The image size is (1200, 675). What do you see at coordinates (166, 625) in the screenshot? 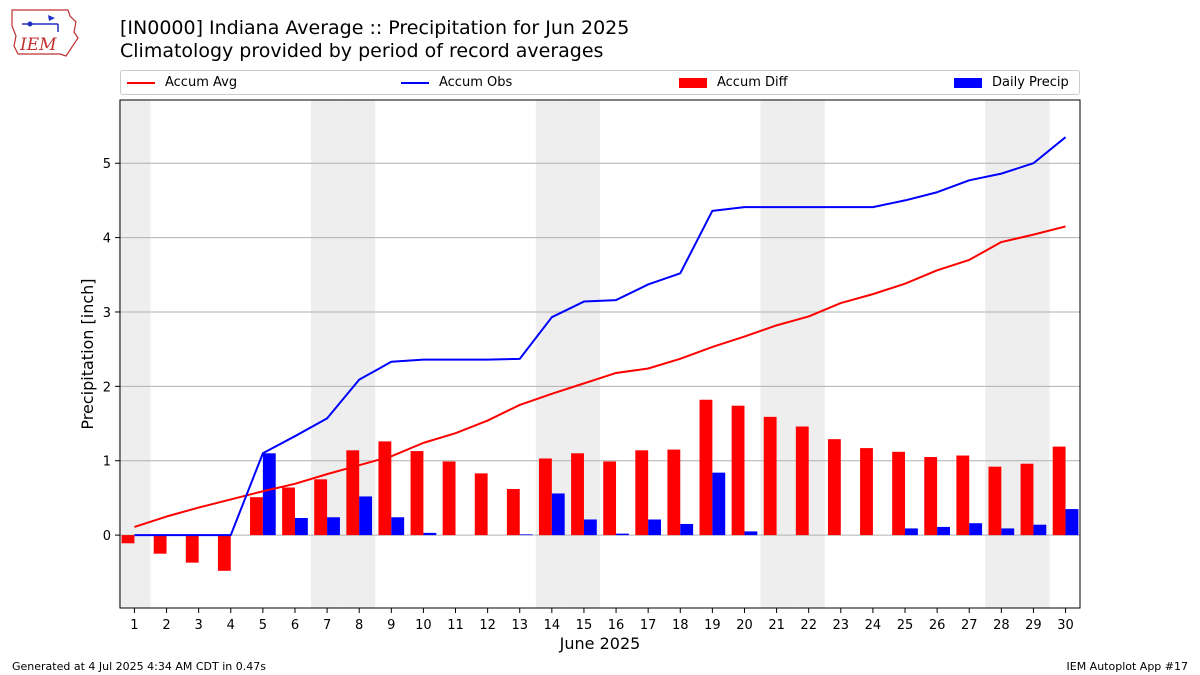
I see `x-tick-label: 2` at bounding box center [166, 625].